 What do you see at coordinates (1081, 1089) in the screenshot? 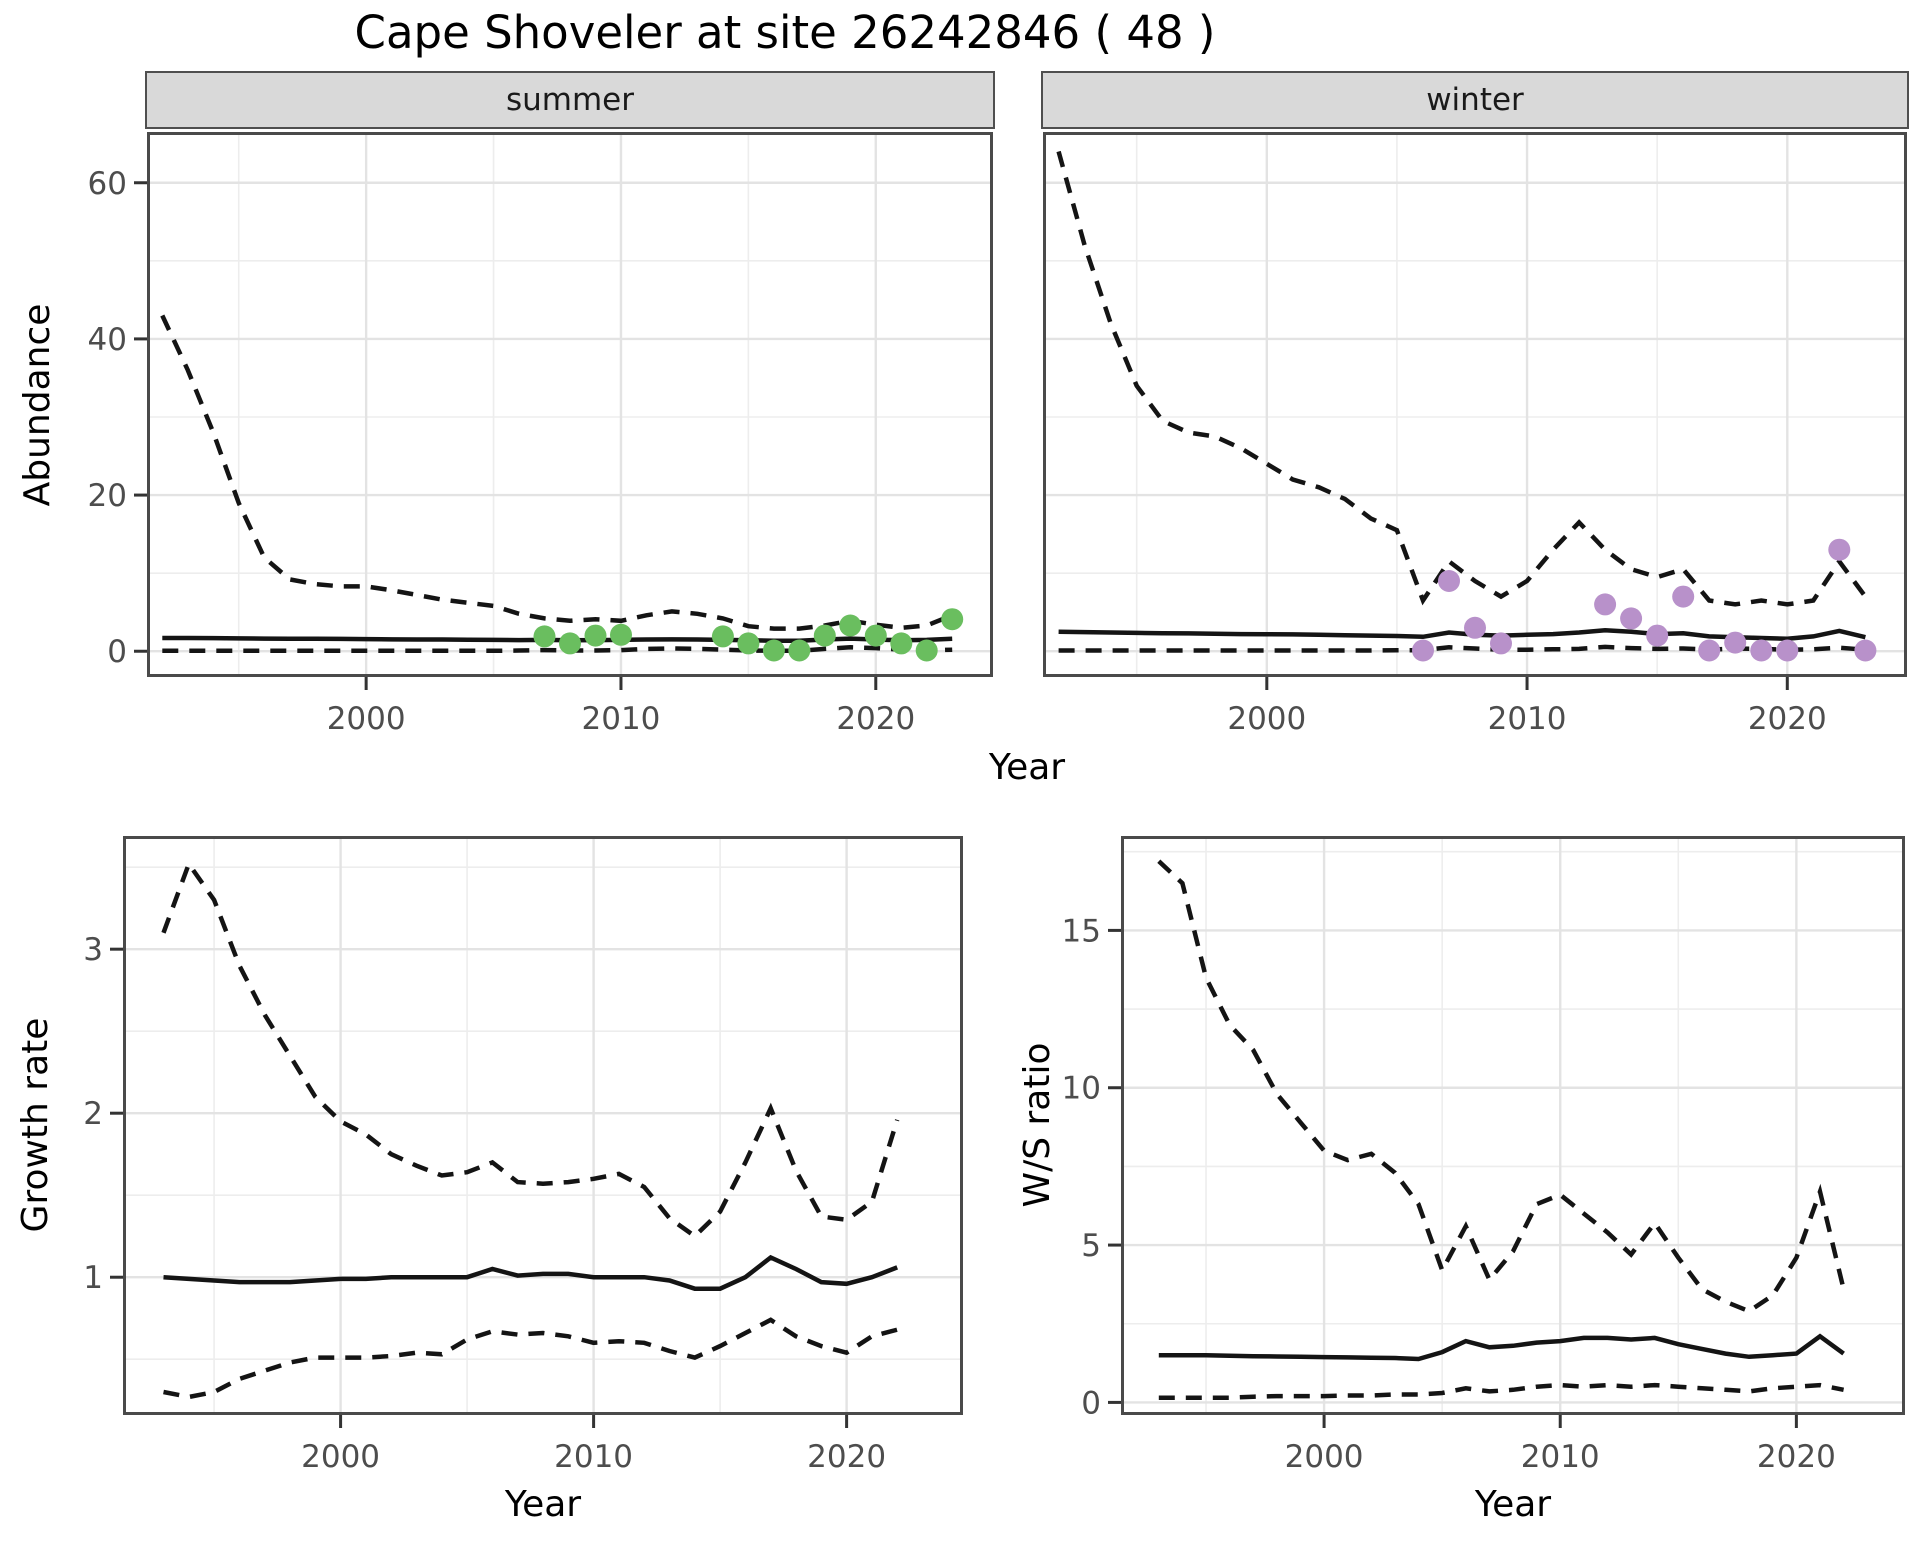
I see `y-tick-label: 10` at bounding box center [1081, 1089].